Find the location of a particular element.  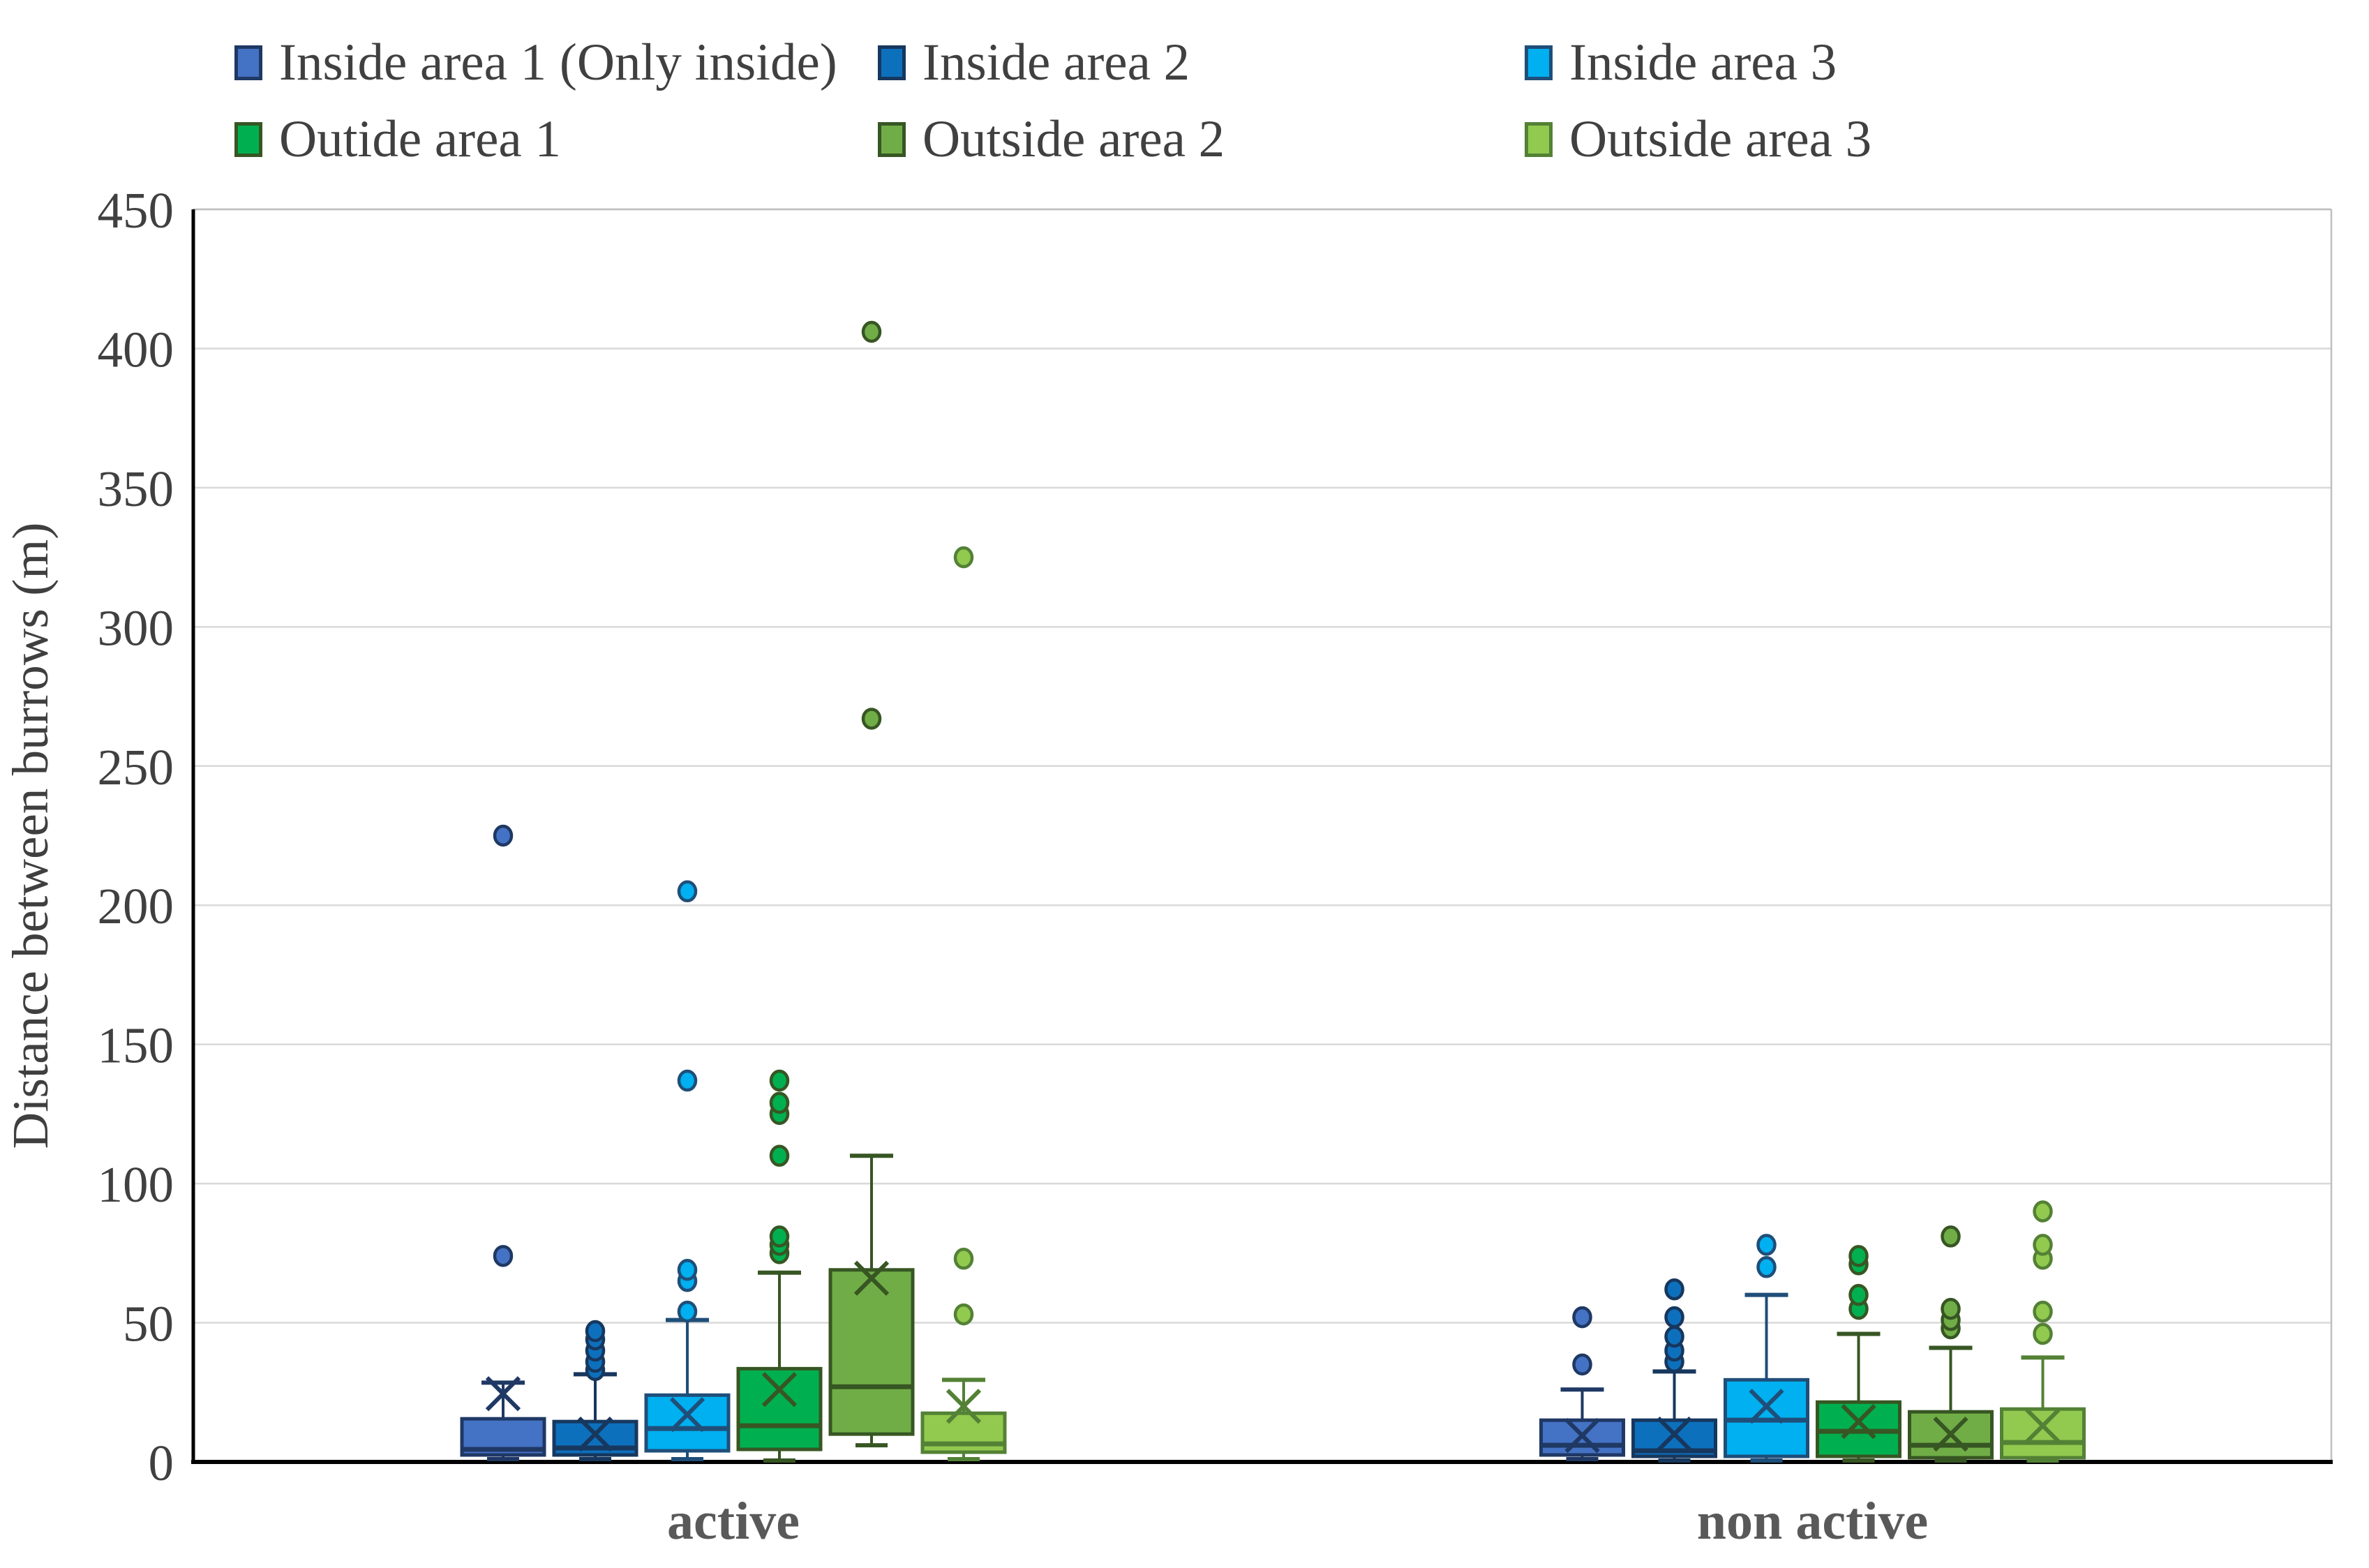

legend-label: Outide area 1 is located at coordinates (420, 139).